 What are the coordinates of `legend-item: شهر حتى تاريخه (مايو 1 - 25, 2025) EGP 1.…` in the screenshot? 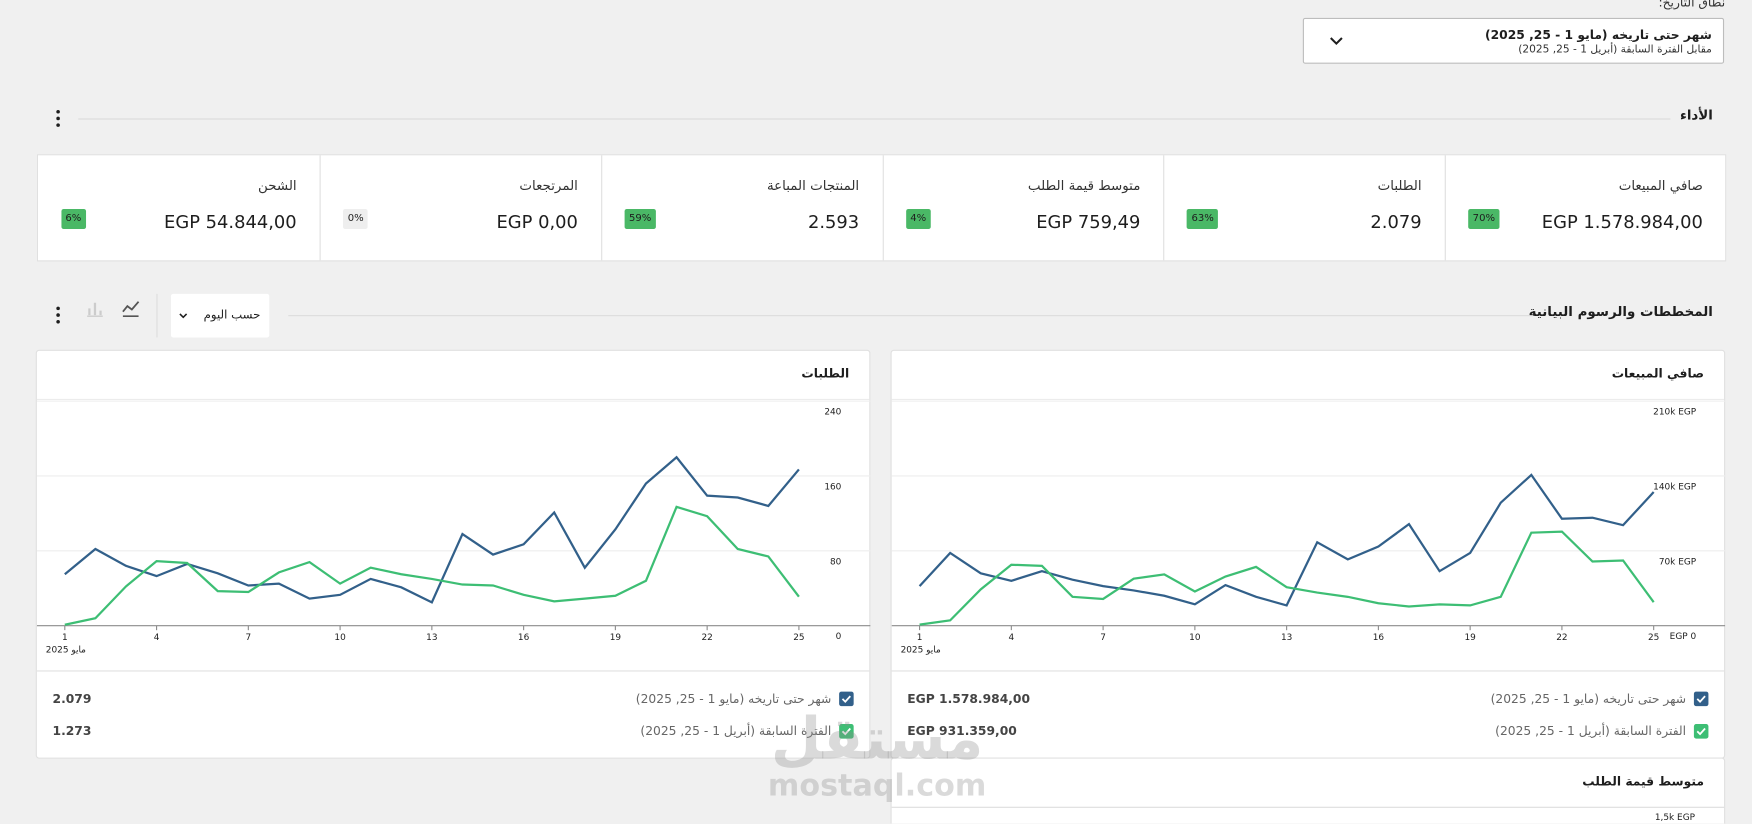 It's located at (1308, 699).